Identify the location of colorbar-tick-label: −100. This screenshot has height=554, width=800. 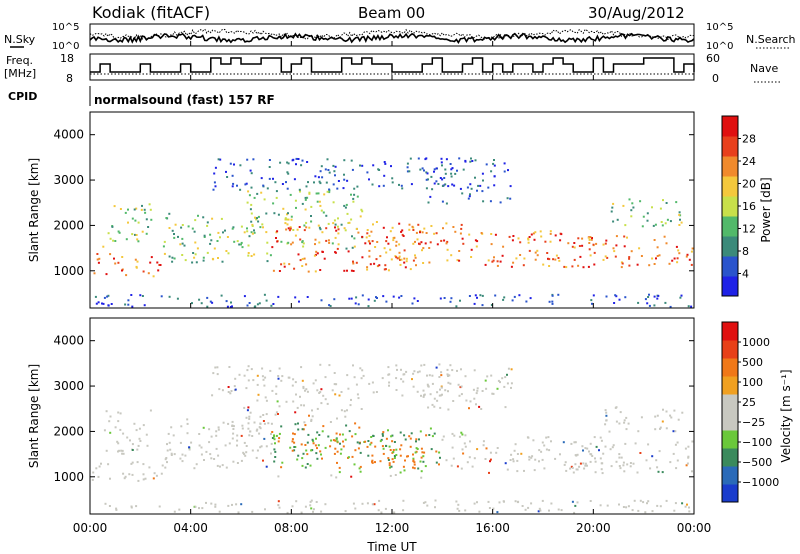
(757, 442).